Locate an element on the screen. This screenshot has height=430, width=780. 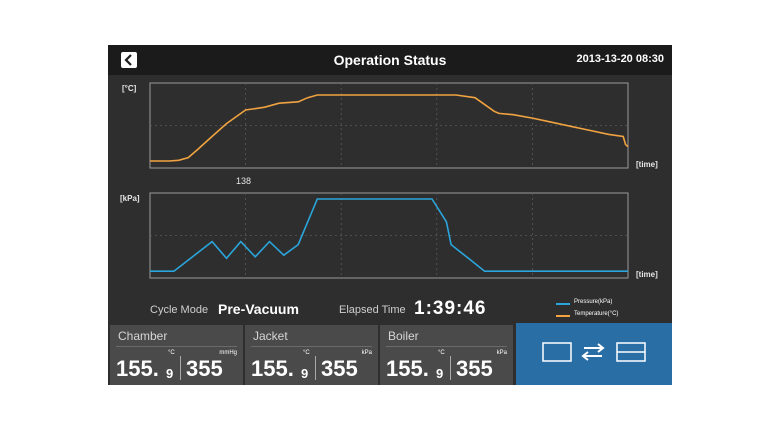
legend-label-pressure: Pressure(kPa) is located at coordinates (593, 302).